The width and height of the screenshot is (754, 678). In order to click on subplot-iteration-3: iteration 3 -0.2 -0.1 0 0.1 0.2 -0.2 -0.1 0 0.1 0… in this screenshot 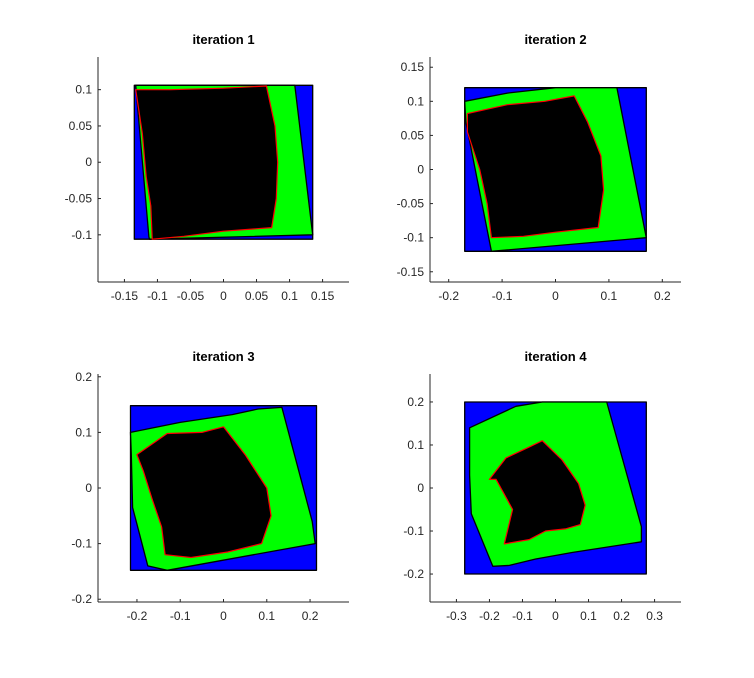, I will do `click(210, 486)`.